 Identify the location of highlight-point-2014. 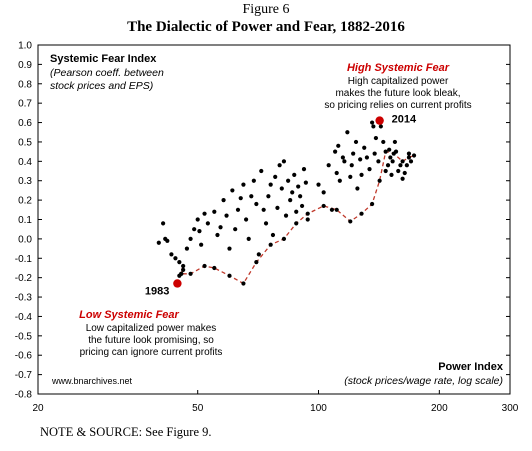
(379, 120).